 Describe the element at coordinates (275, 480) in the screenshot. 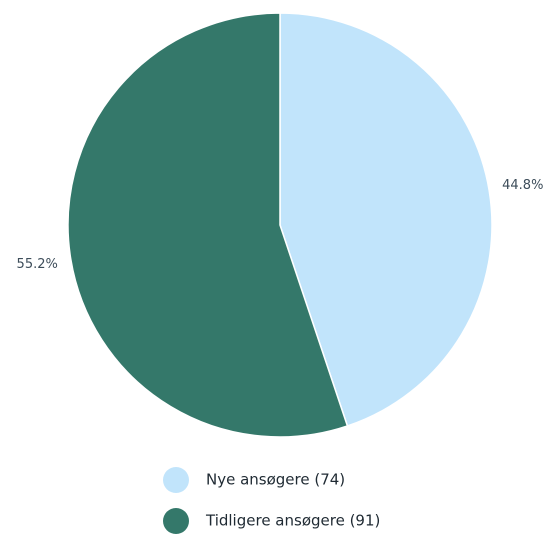

I see `legend-label-1: Nye ansøgere (74)` at that location.